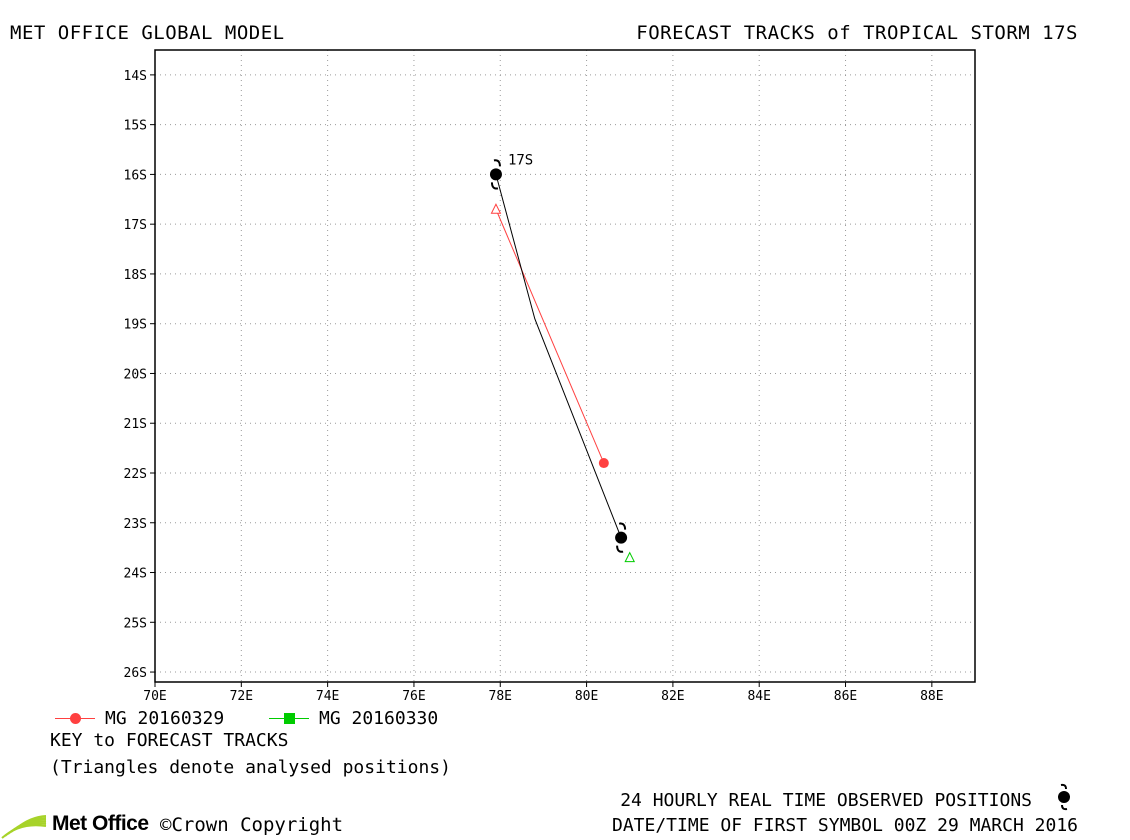  What do you see at coordinates (135, 175) in the screenshot?
I see `y-tick-label: 16S` at bounding box center [135, 175].